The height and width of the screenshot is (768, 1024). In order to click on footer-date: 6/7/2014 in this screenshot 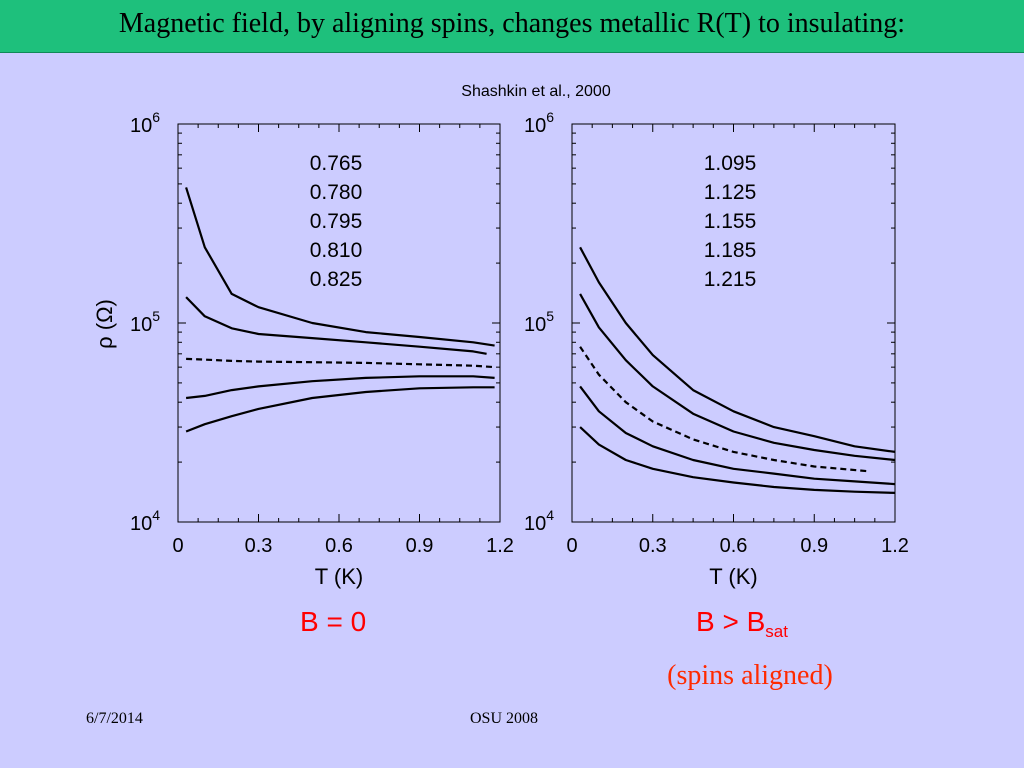, I will do `click(114, 718)`.